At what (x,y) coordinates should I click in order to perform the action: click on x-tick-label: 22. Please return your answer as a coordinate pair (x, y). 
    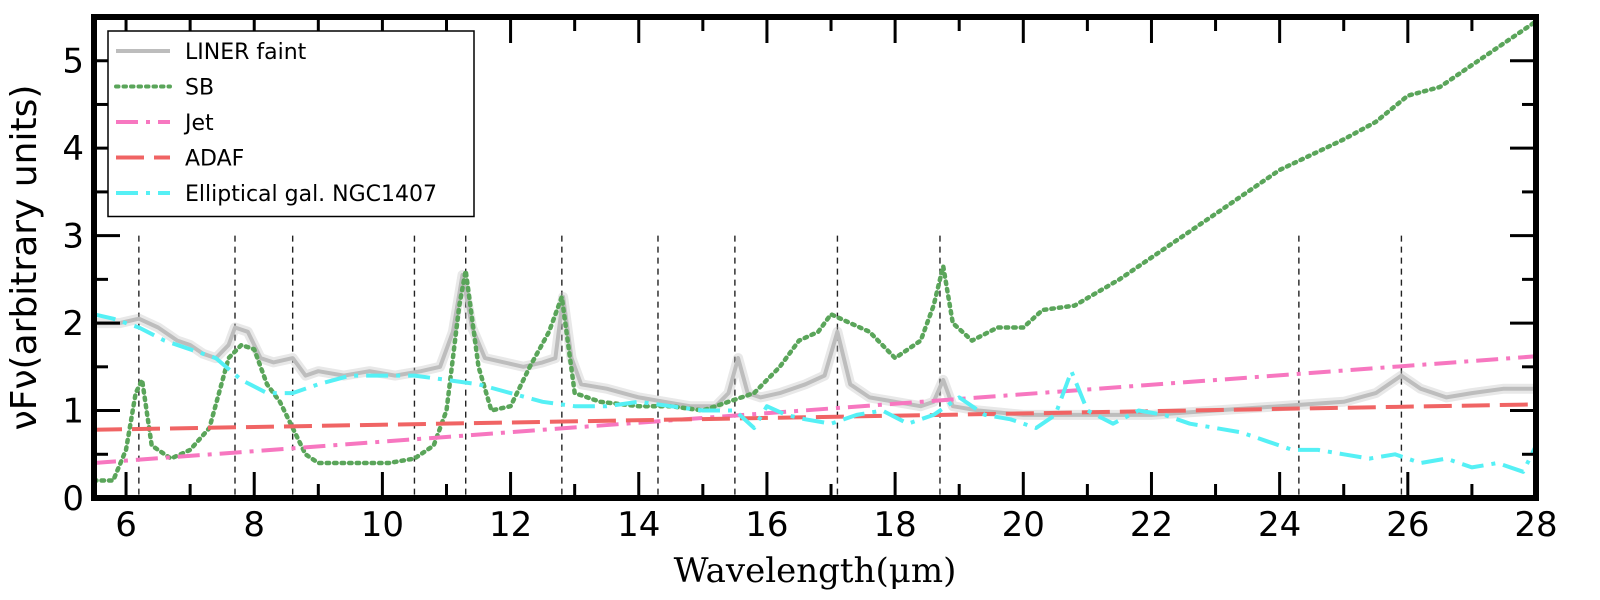
    Looking at the image, I should click on (1151, 525).